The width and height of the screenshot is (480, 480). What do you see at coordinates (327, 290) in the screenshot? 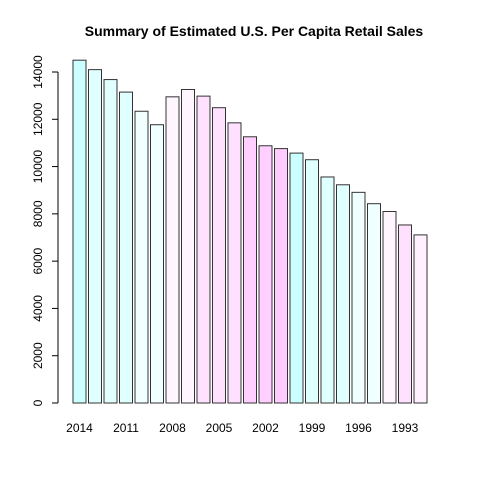
I see `bar-1998` at bounding box center [327, 290].